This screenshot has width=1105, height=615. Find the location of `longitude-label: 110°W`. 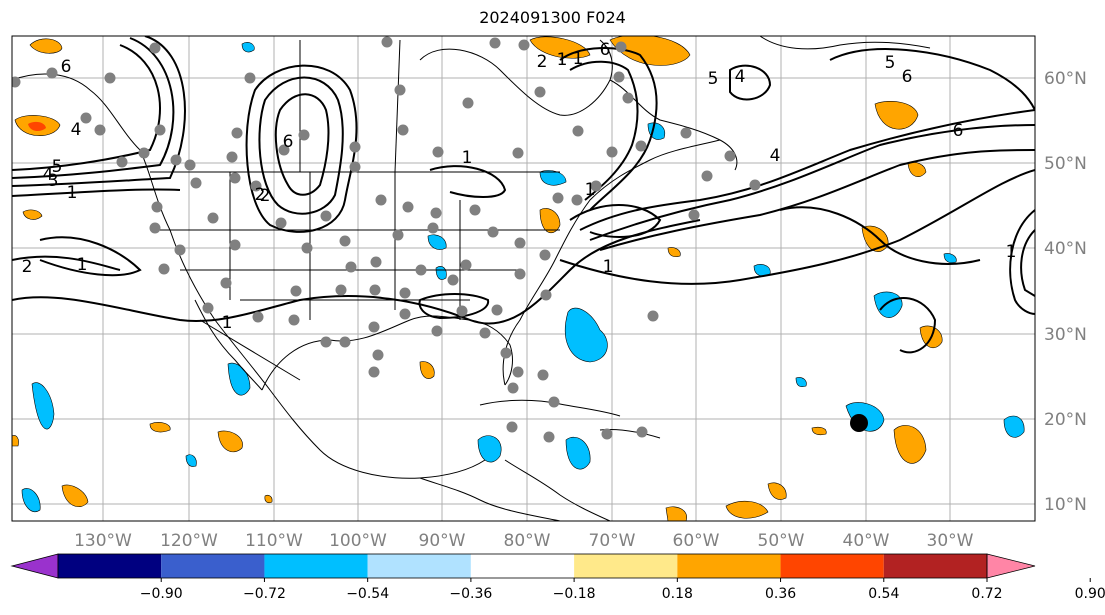

longitude-label: 110°W is located at coordinates (274, 541).